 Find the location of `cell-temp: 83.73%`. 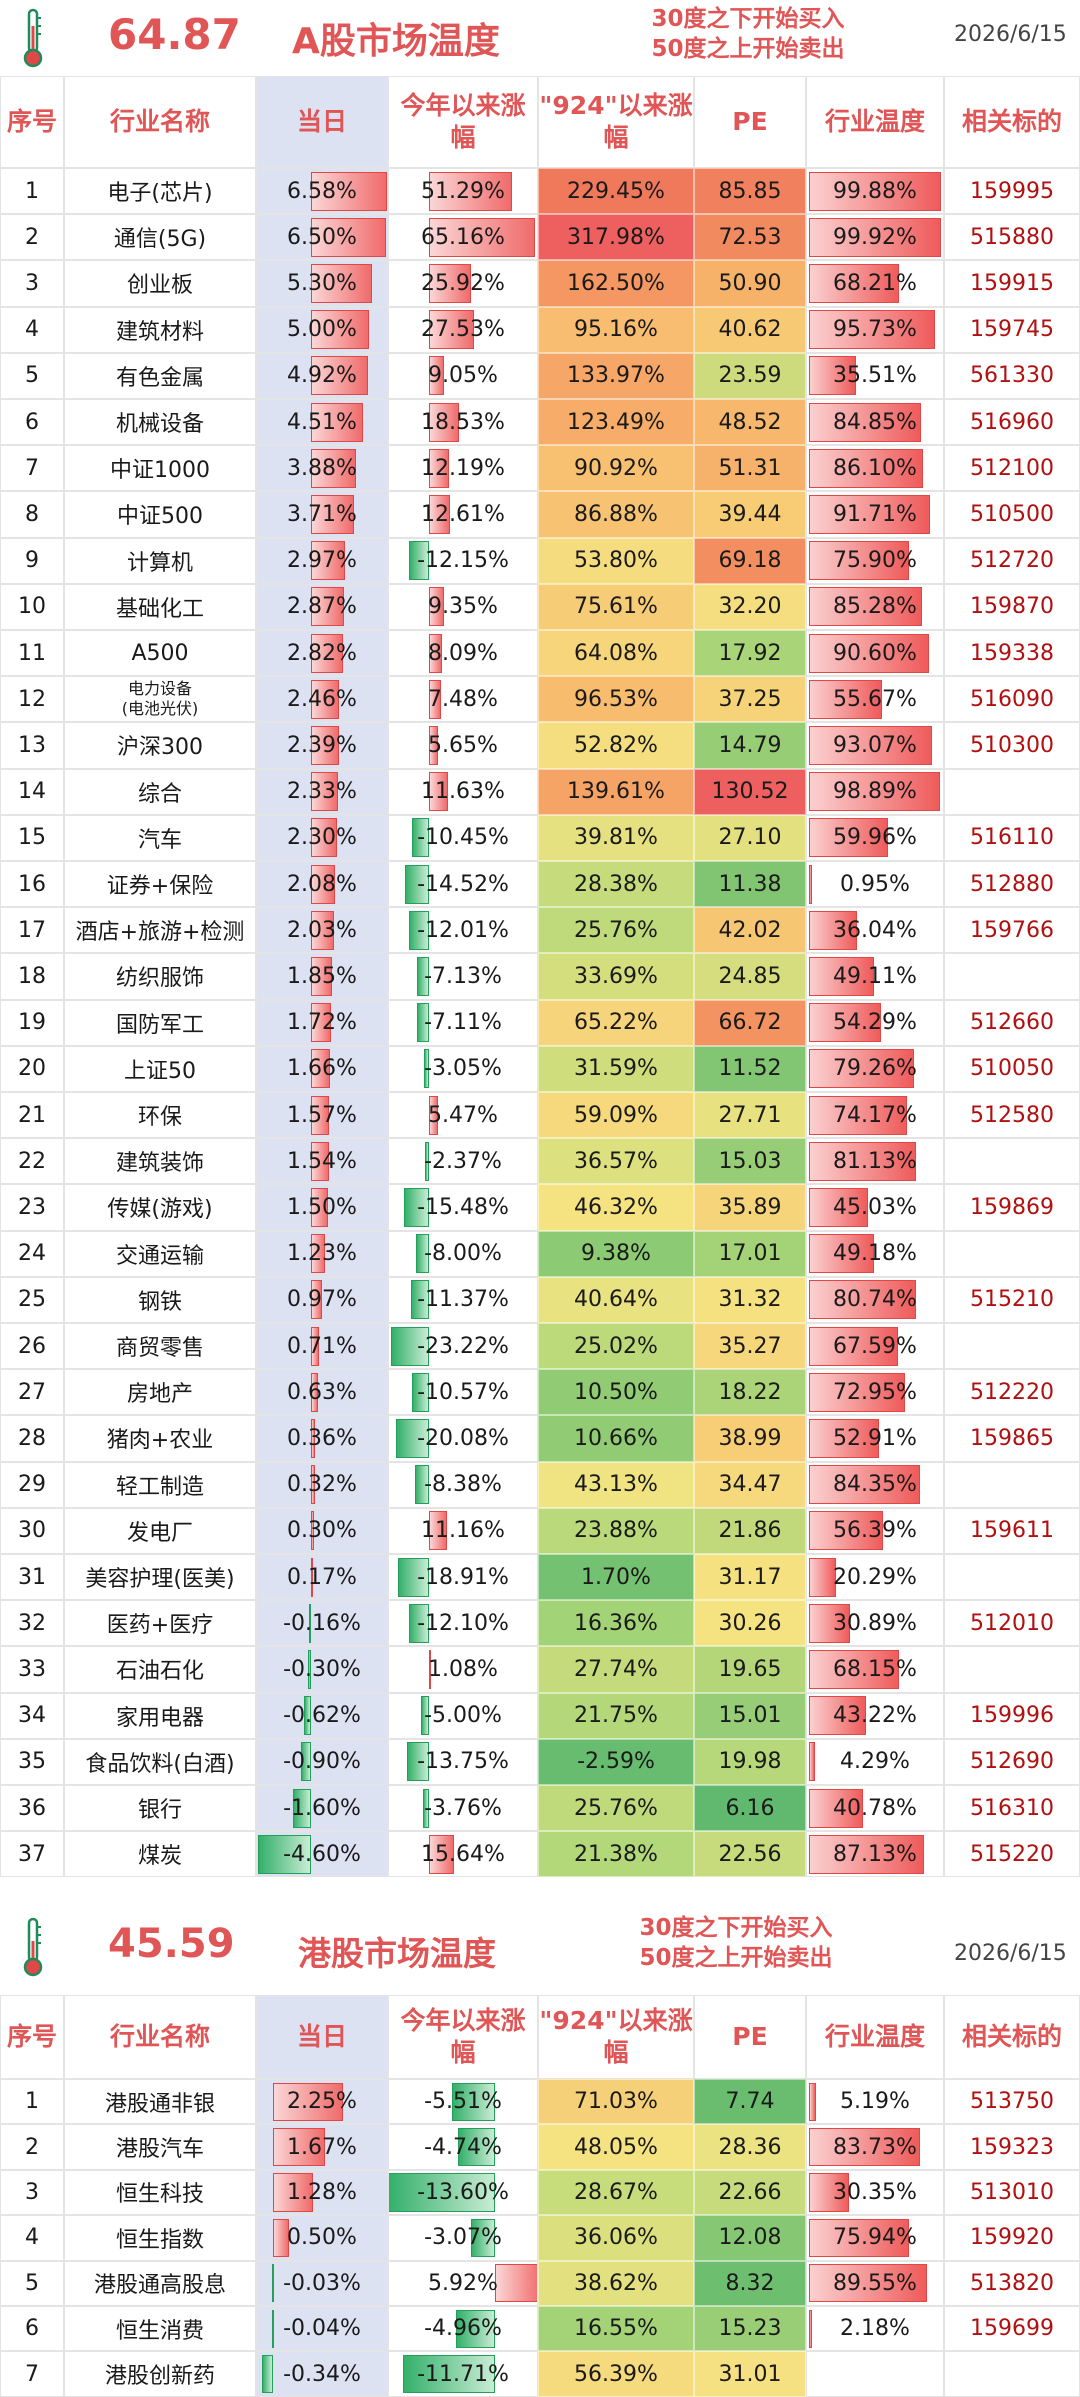

cell-temp: 83.73% is located at coordinates (875, 2147).